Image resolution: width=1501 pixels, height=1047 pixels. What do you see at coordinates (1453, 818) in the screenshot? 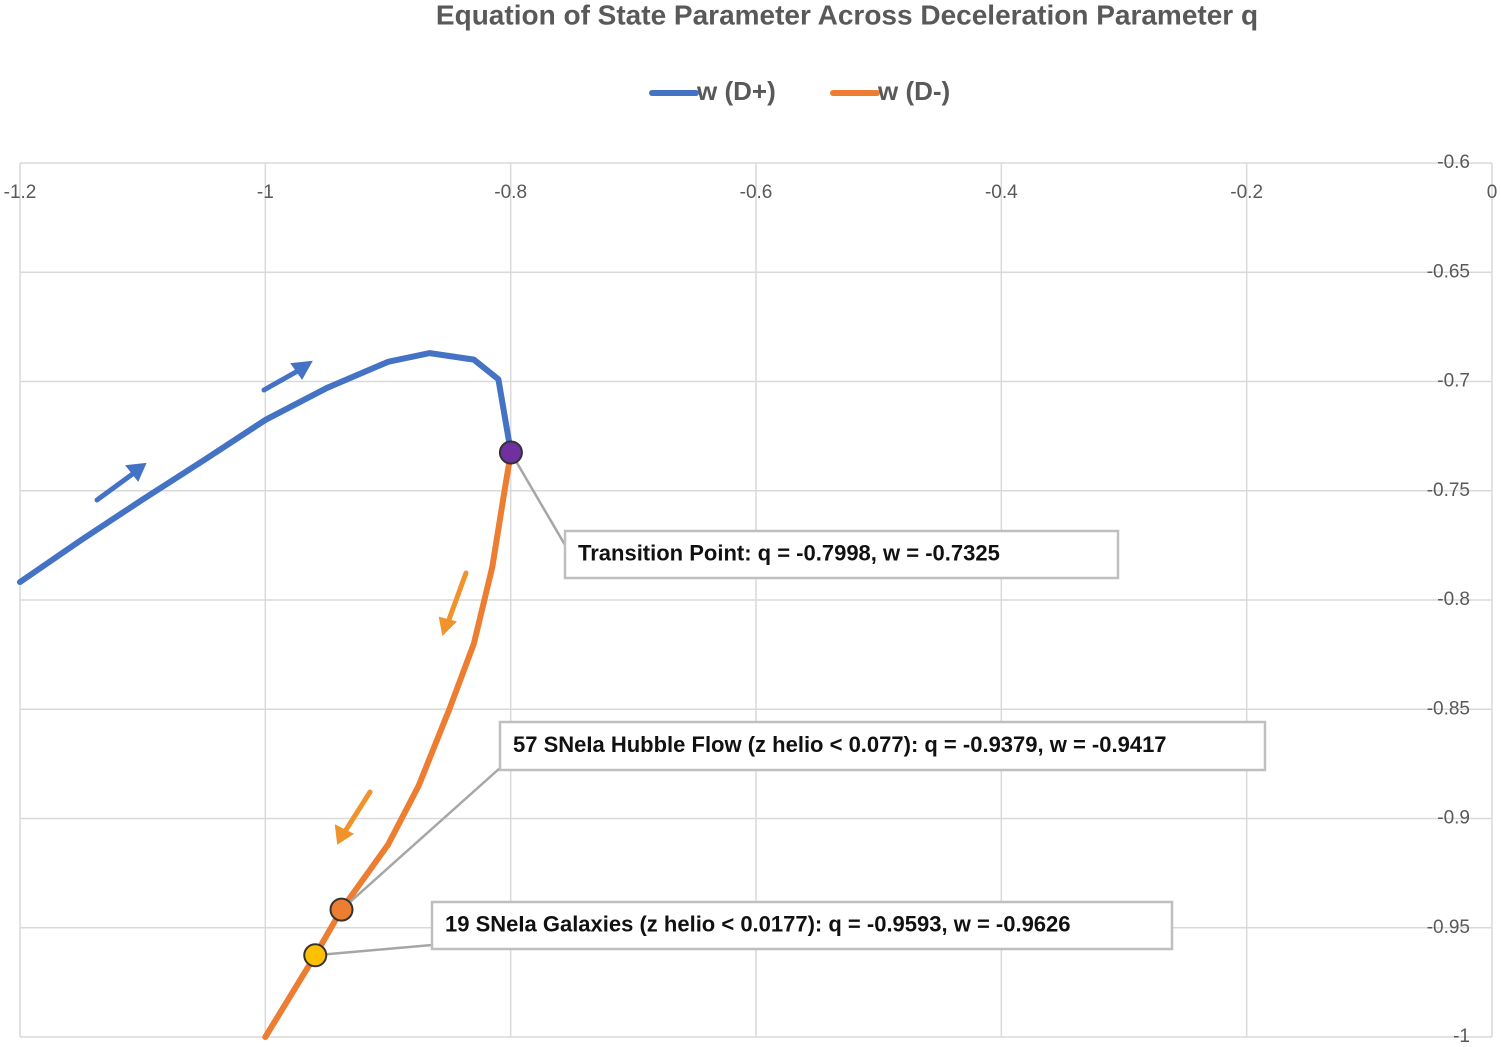
I see `y-tick-label: -0.9` at bounding box center [1453, 818].